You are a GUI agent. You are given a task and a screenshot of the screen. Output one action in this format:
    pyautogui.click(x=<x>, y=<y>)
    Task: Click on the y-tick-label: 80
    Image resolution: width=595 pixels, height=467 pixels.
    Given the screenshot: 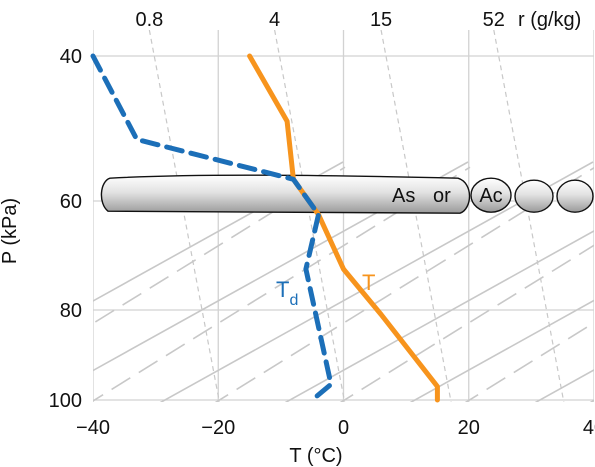 What is the action you would take?
    pyautogui.click(x=71, y=311)
    